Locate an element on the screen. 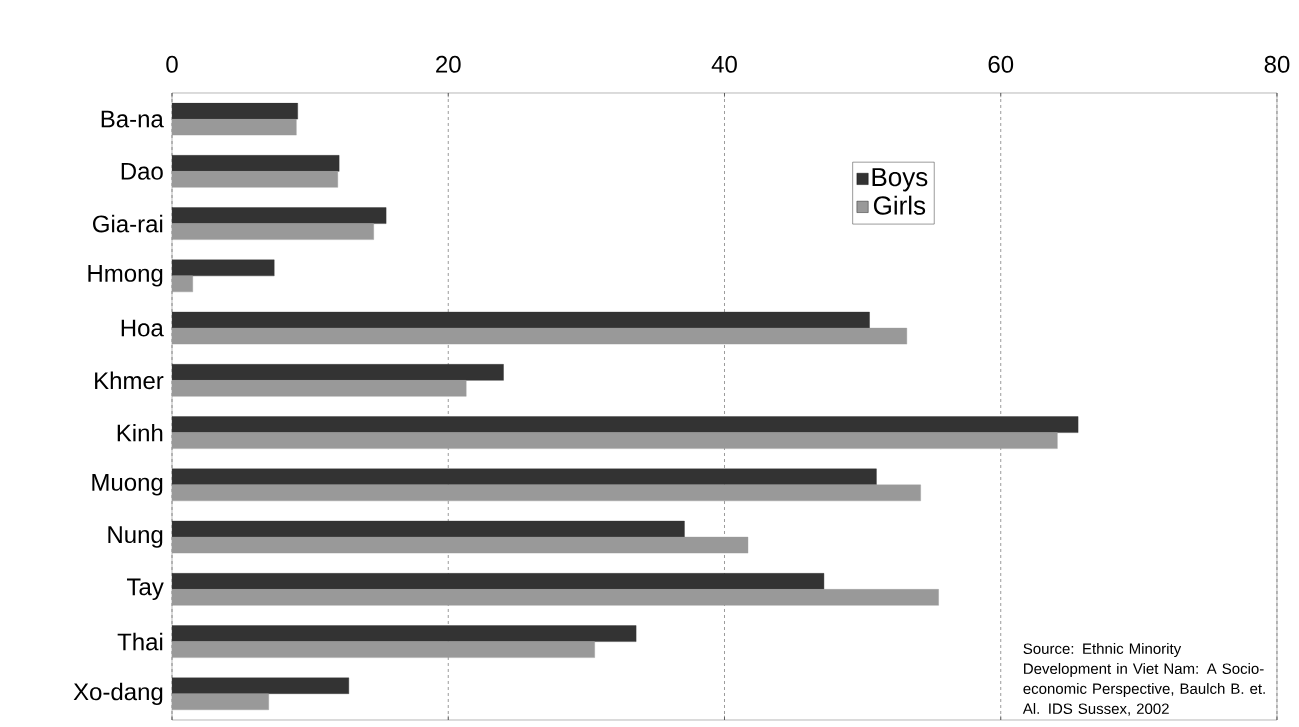 The image size is (1299, 727). y-tick-label: Dao is located at coordinates (142, 171).